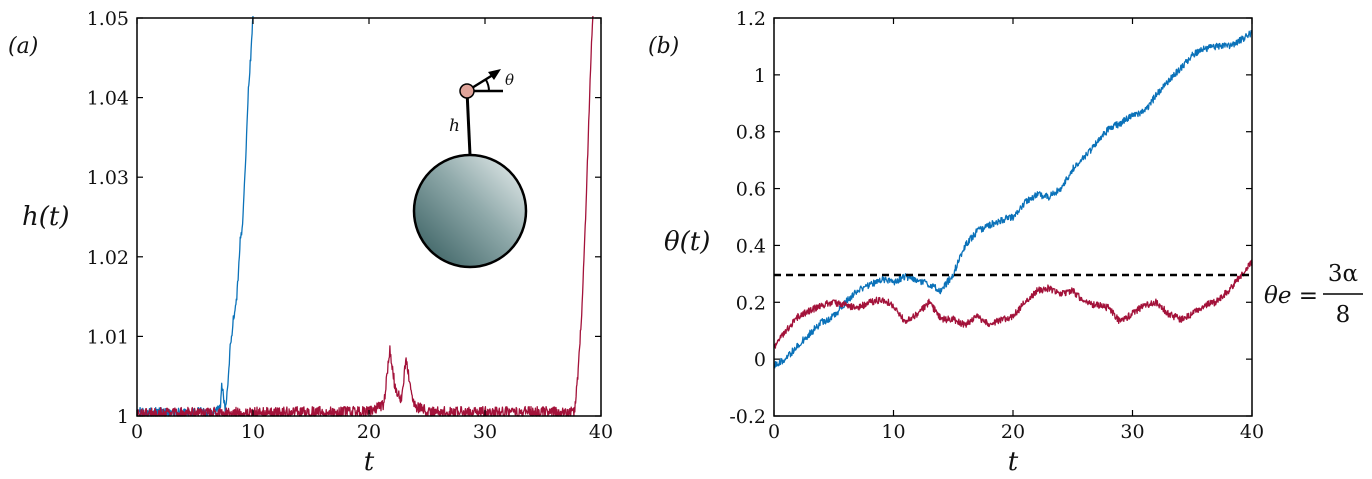 The height and width of the screenshot is (479, 1372). What do you see at coordinates (369, 462) in the screenshot?
I see `panel-a-xlabel: t` at bounding box center [369, 462].